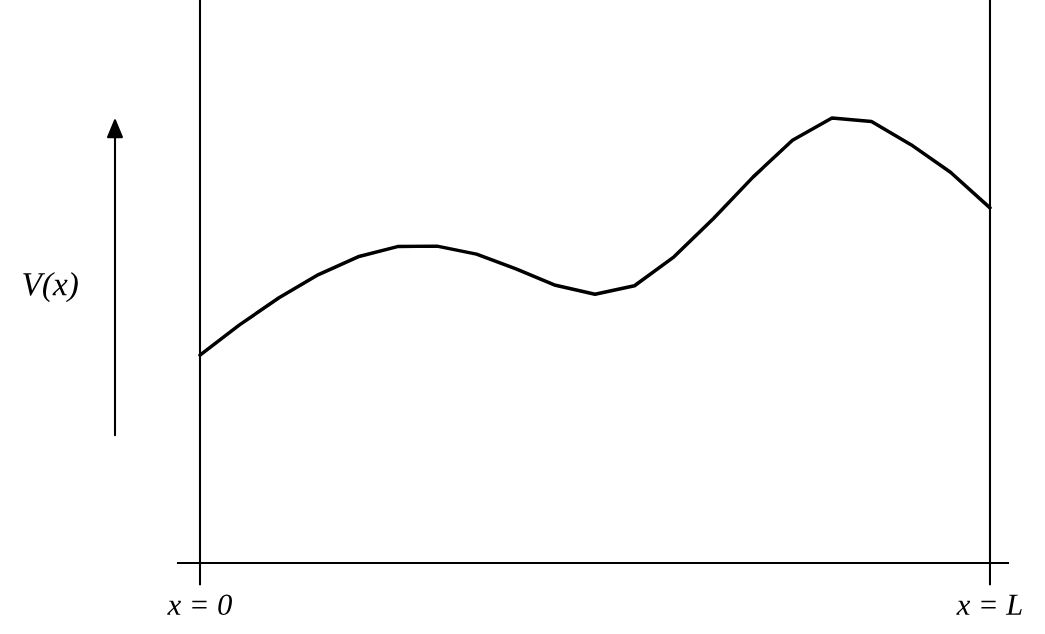 The height and width of the screenshot is (634, 1045). Describe the element at coordinates (50, 287) in the screenshot. I see `y-axis-title: V(x)` at that location.